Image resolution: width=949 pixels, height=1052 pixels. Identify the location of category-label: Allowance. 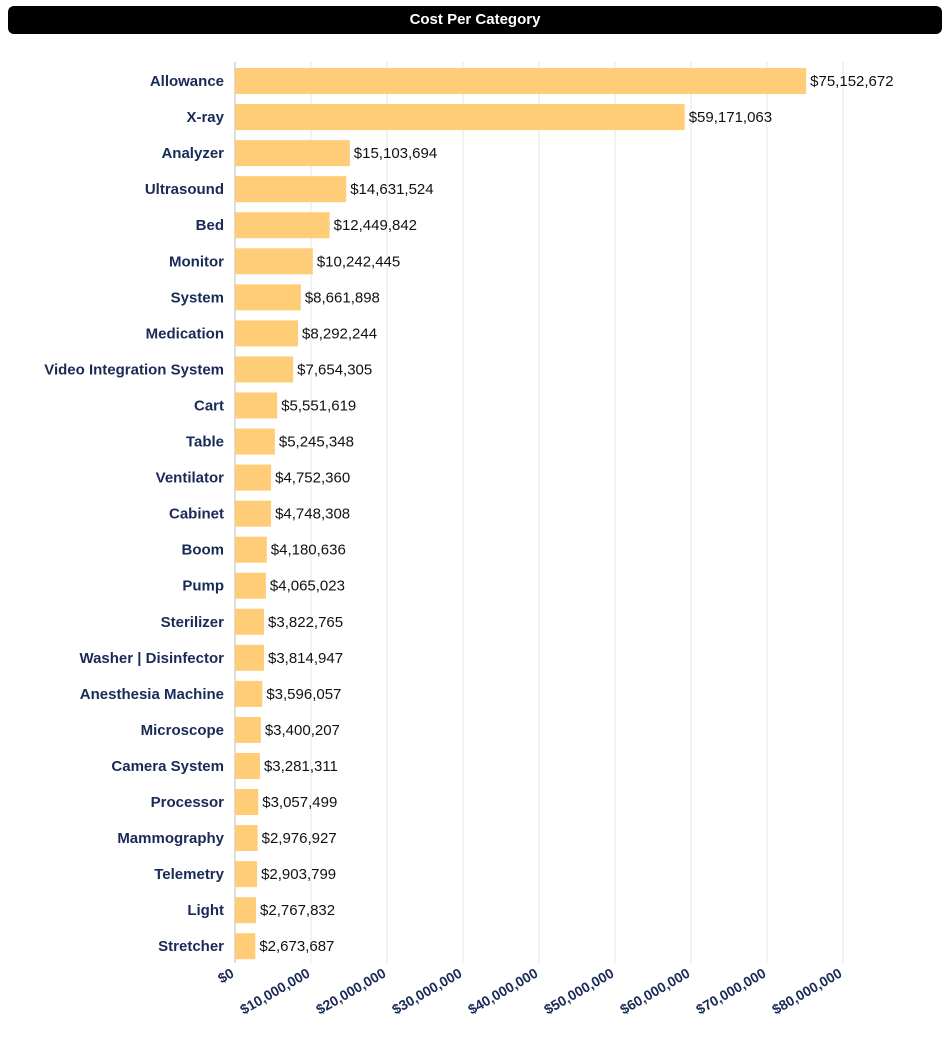
(187, 81).